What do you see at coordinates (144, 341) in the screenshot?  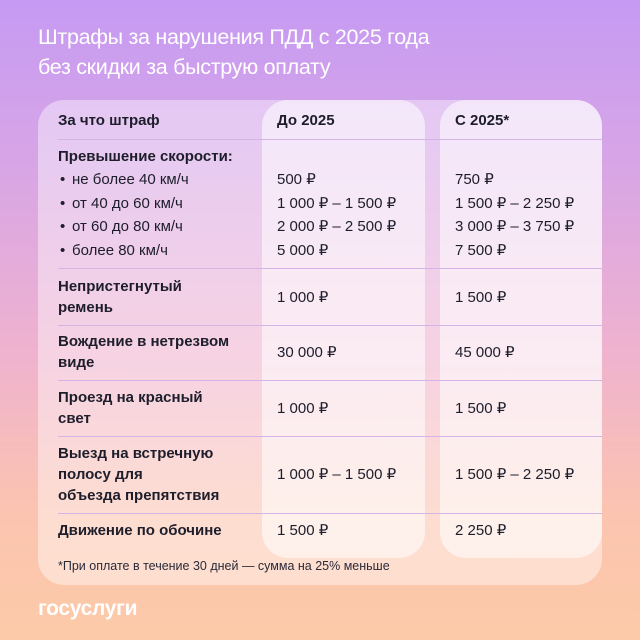 I see `violation-label: Вождение в нетрезвом` at bounding box center [144, 341].